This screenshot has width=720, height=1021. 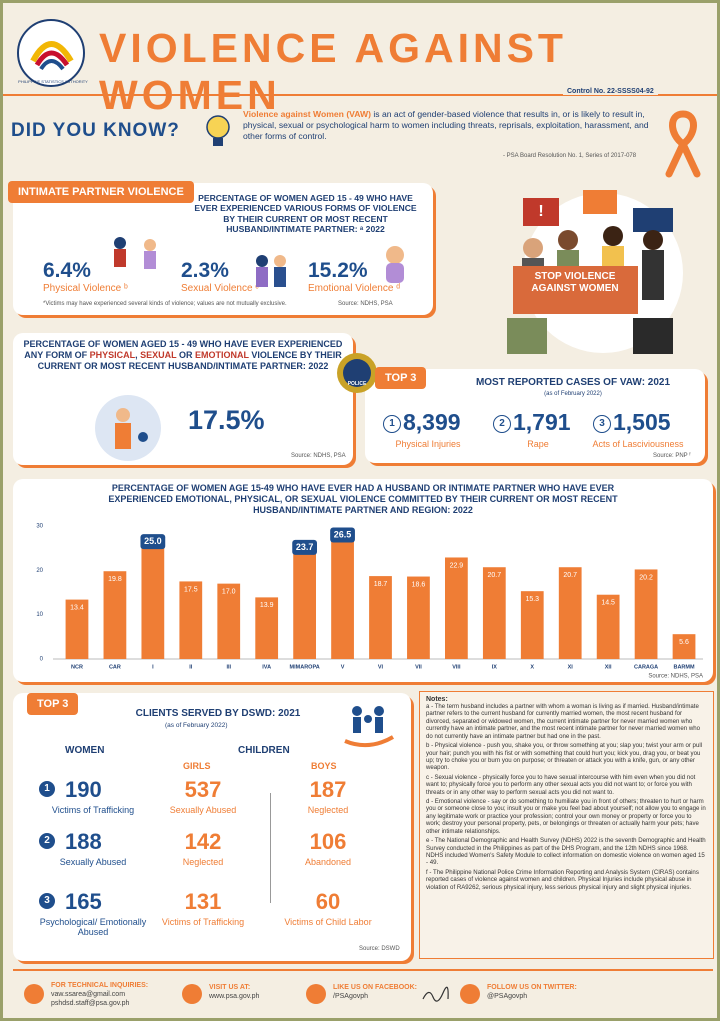 What do you see at coordinates (191, 667) in the screenshot?
I see `x-tick-label: II` at bounding box center [191, 667].